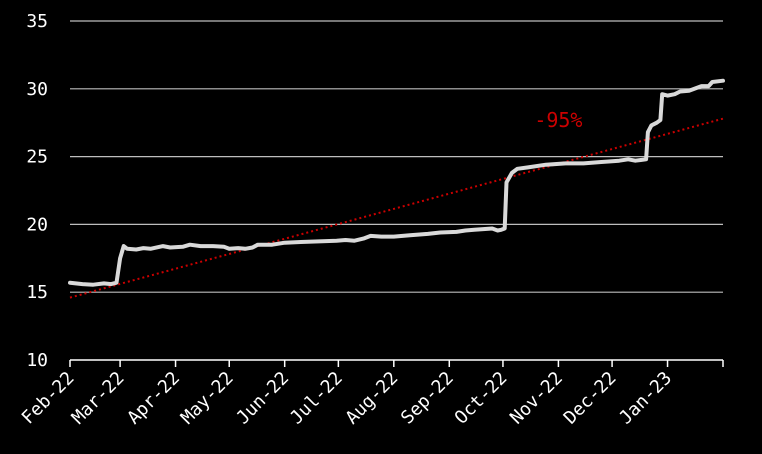 The image size is (762, 454). Describe the element at coordinates (37, 224) in the screenshot. I see `y-tick-label: 20` at that location.